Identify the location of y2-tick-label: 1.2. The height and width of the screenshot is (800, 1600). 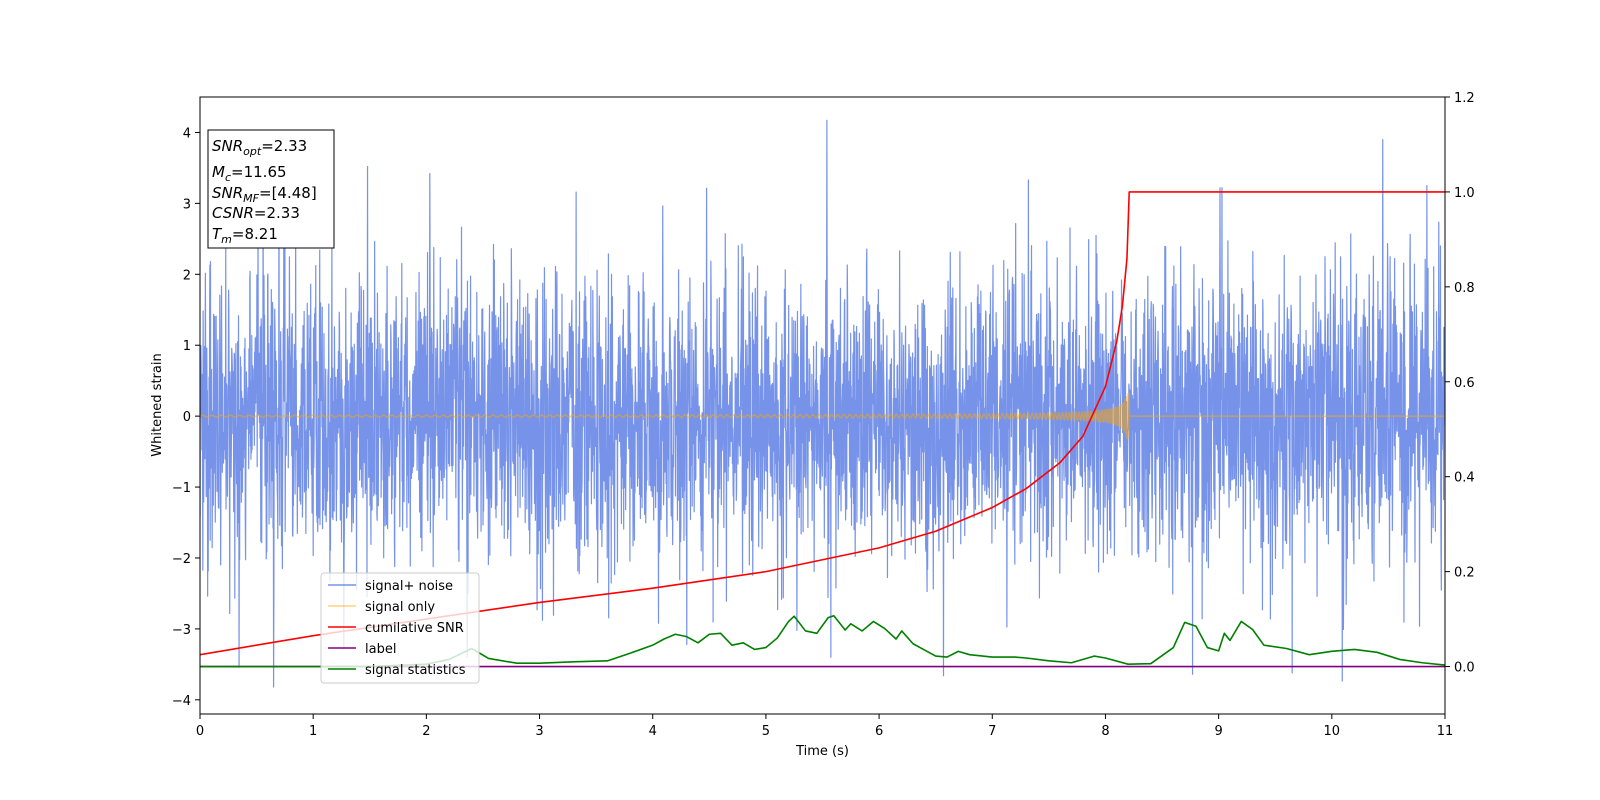
(1464, 98).